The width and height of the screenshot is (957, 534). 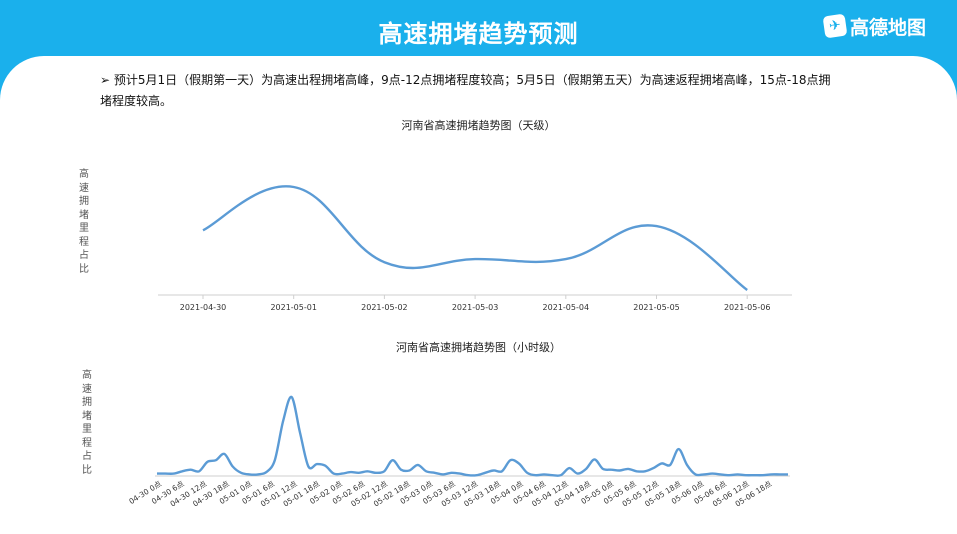 I want to click on hourly-chart-title: 河南省高速拥堵趋势图（小时级）, so click(x=478, y=347).